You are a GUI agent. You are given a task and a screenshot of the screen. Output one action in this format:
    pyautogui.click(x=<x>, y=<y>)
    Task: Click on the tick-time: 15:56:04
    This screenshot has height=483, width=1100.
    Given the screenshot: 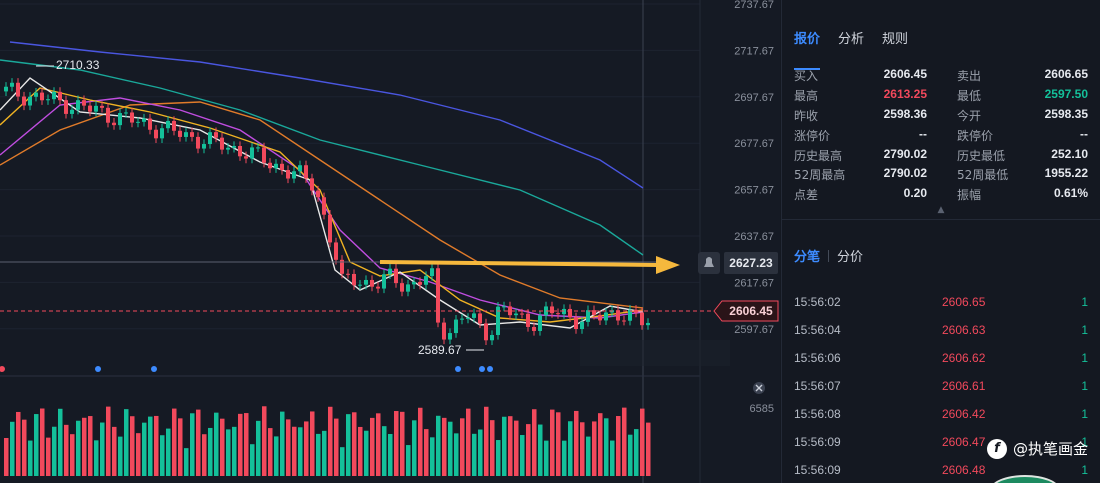 What is the action you would take?
    pyautogui.click(x=817, y=329)
    